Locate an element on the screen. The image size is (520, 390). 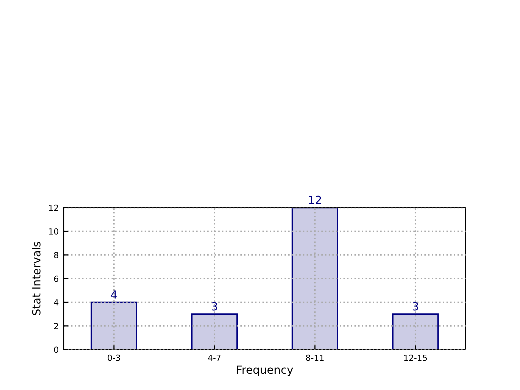
y-tick-label: 2 is located at coordinates (56, 326).